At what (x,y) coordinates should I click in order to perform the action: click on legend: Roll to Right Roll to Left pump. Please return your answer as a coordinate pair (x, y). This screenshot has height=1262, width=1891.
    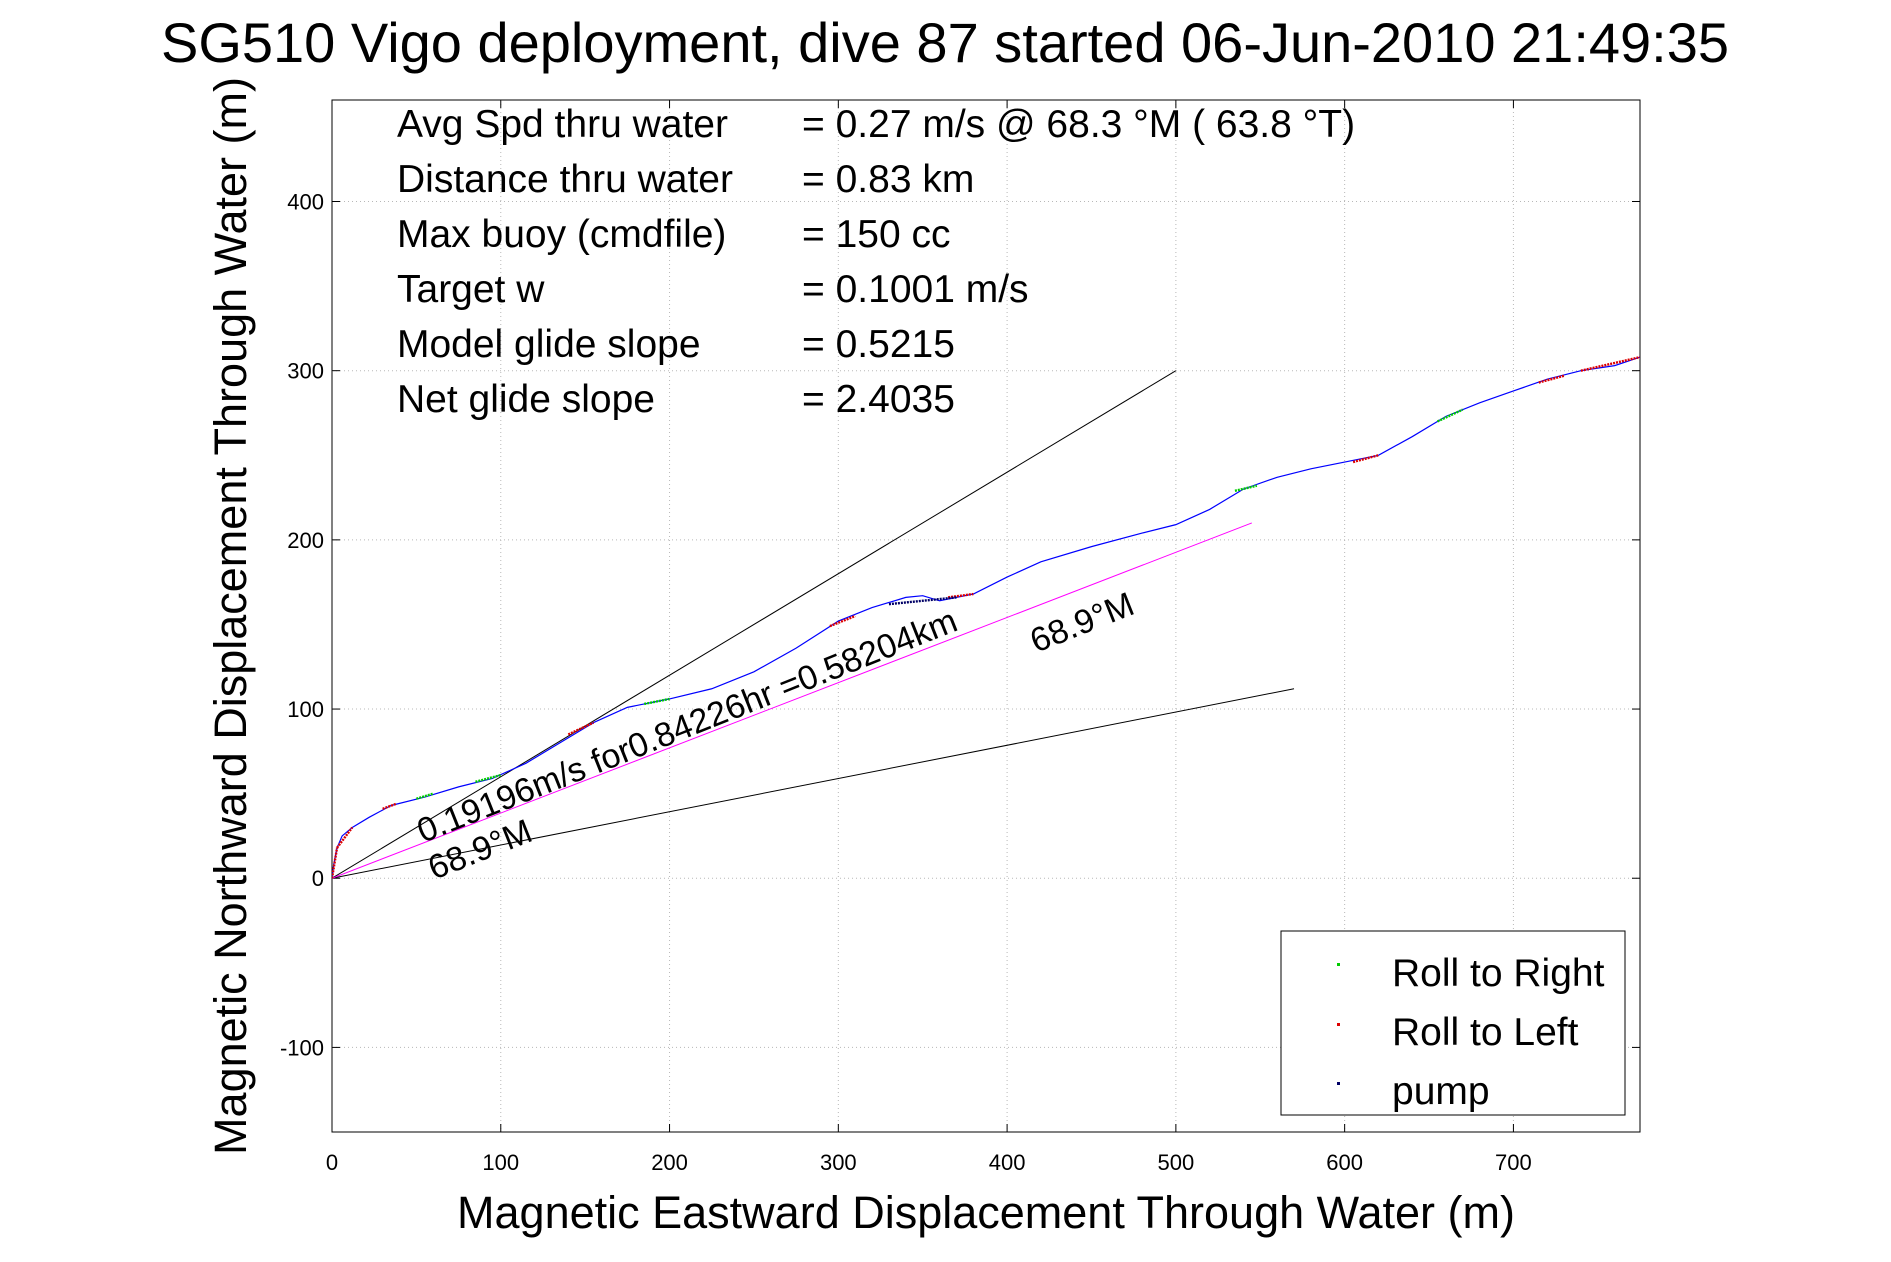
    Looking at the image, I should click on (1453, 1023).